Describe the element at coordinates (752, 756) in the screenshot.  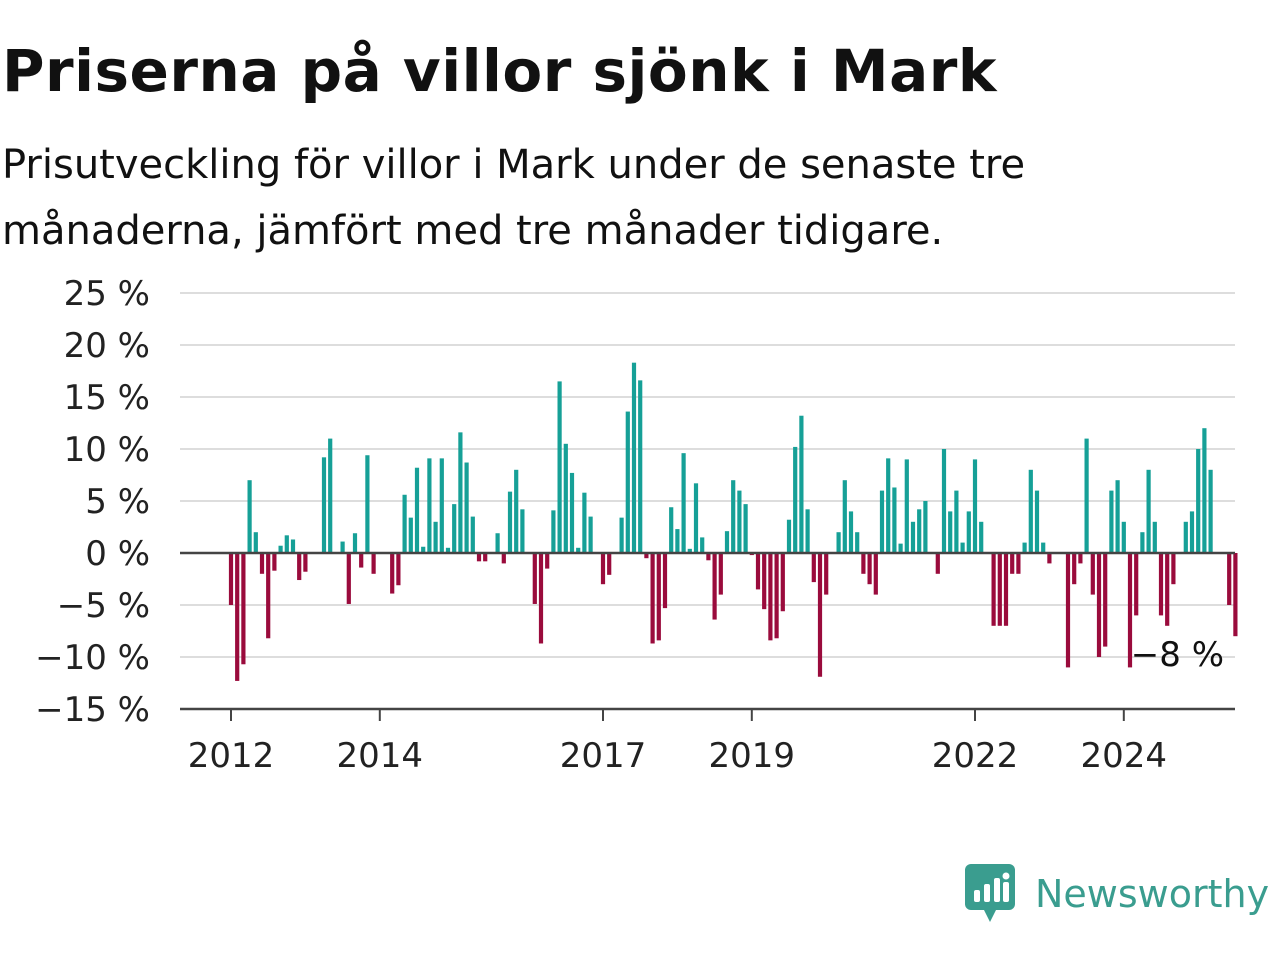
I see `x-tick-label: 2019` at that location.